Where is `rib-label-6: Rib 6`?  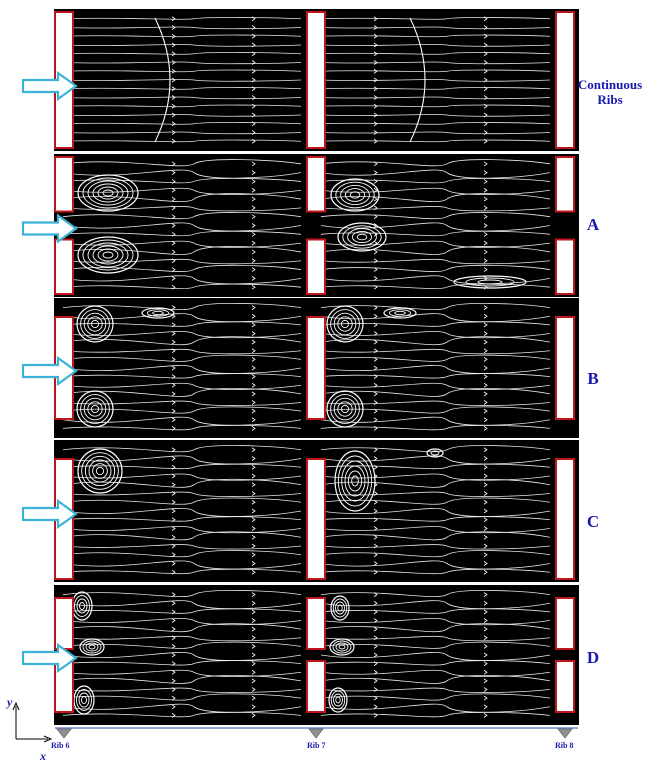
rib-label-6: Rib 6 is located at coordinates (60, 745).